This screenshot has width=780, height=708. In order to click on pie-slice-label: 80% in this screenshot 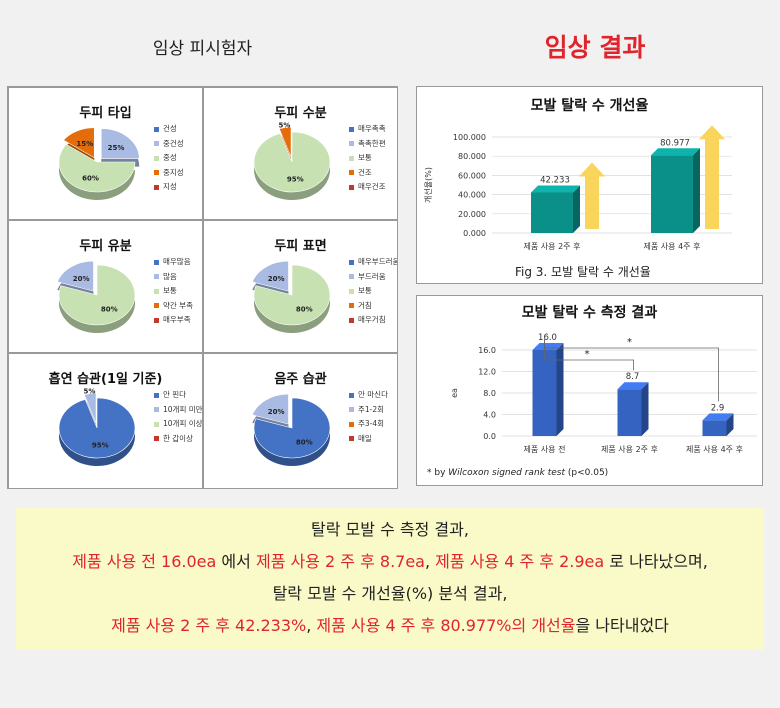, I will do `click(304, 442)`.